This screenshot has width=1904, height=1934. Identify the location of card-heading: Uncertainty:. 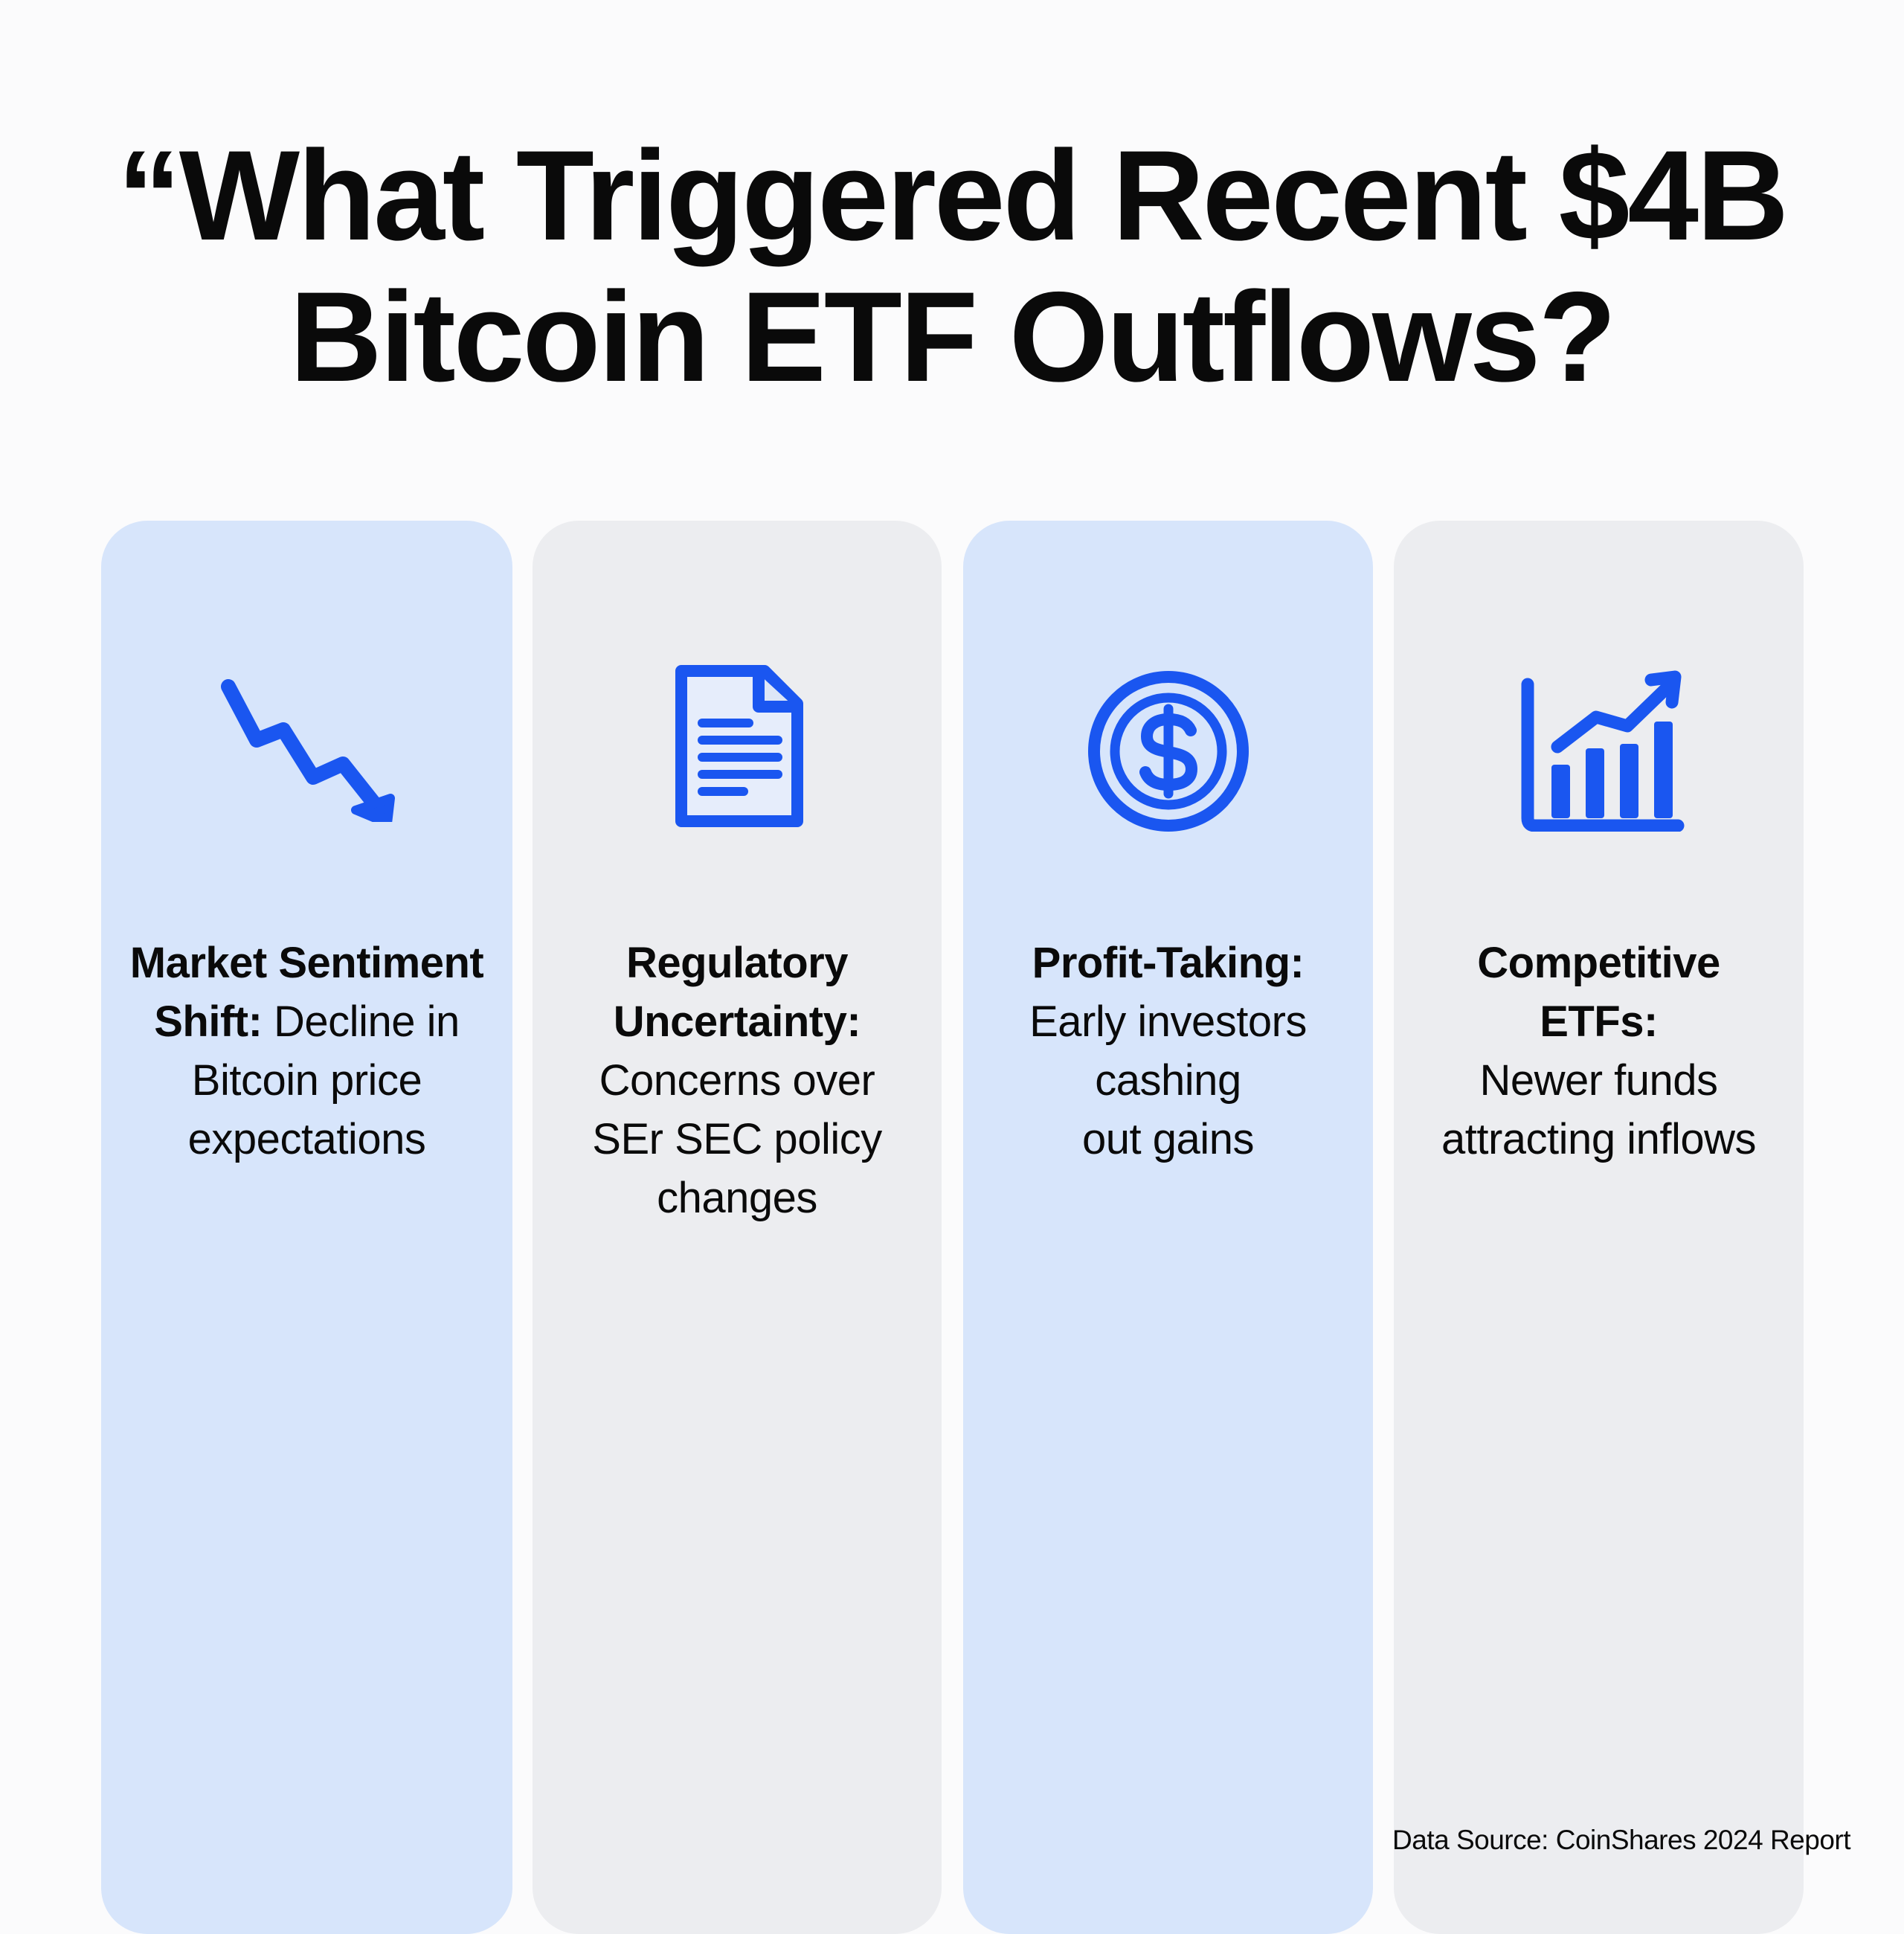
(737, 1021).